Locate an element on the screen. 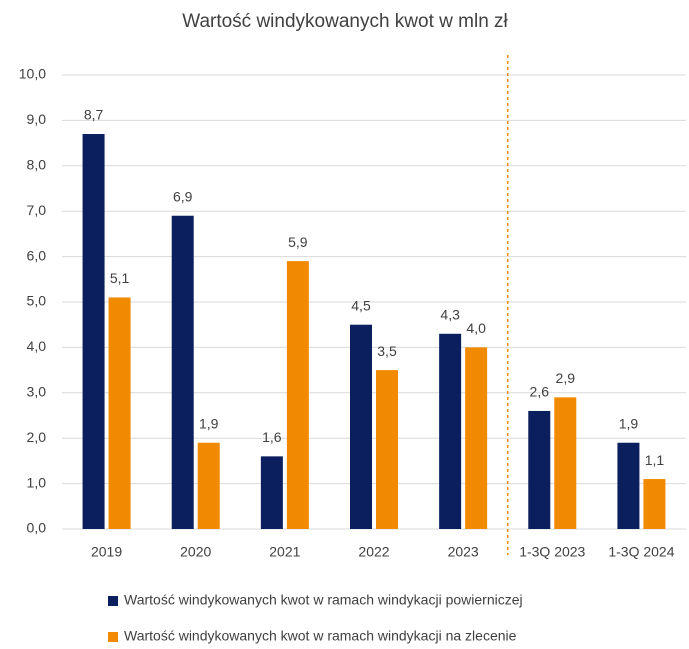 This screenshot has width=689, height=649. data-label: 1,6 is located at coordinates (272, 437).